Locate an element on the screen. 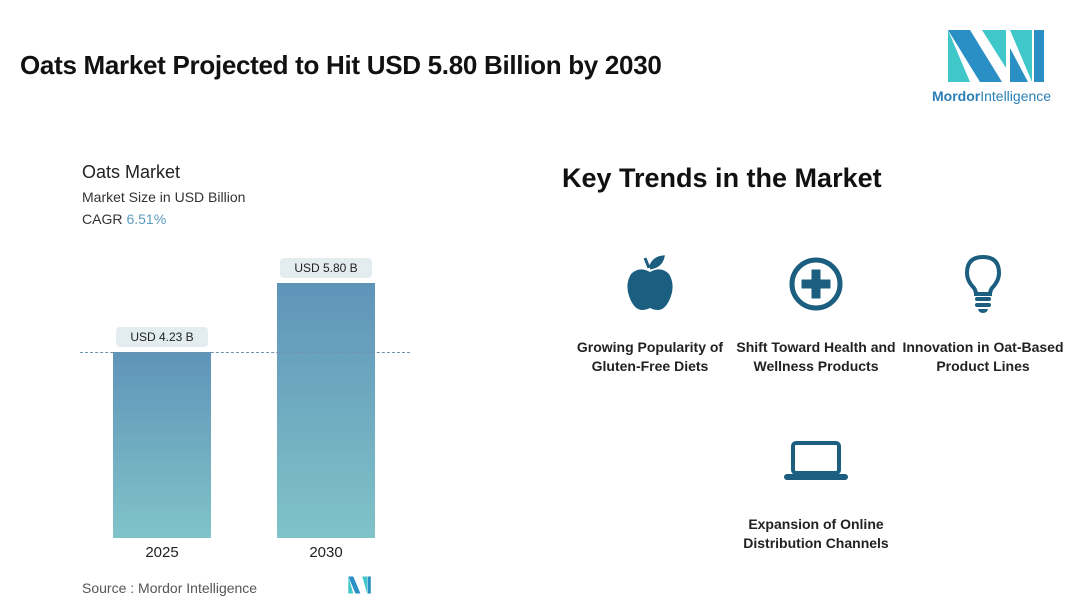 The image size is (1080, 605). x-tick-label: 2030 is located at coordinates (326, 552).